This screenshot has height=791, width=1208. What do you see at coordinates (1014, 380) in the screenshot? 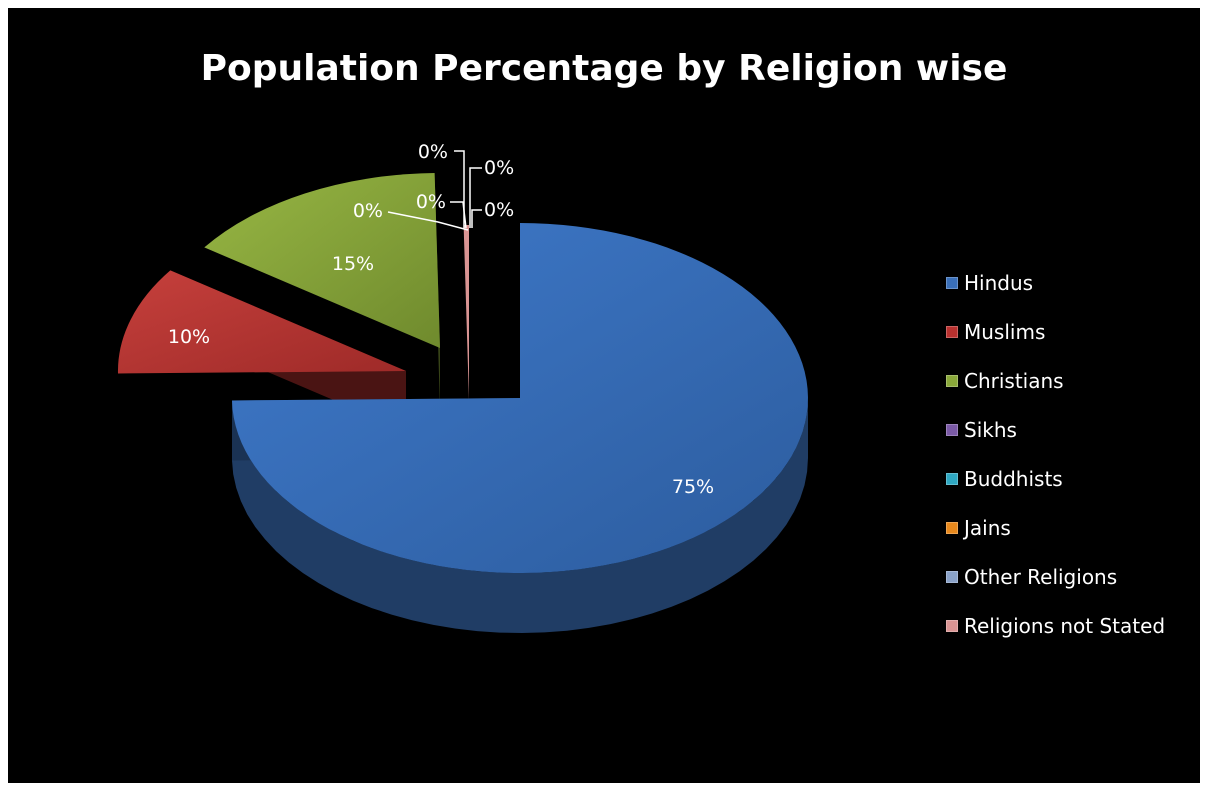
I see `legend-label: Christians` at bounding box center [1014, 380].